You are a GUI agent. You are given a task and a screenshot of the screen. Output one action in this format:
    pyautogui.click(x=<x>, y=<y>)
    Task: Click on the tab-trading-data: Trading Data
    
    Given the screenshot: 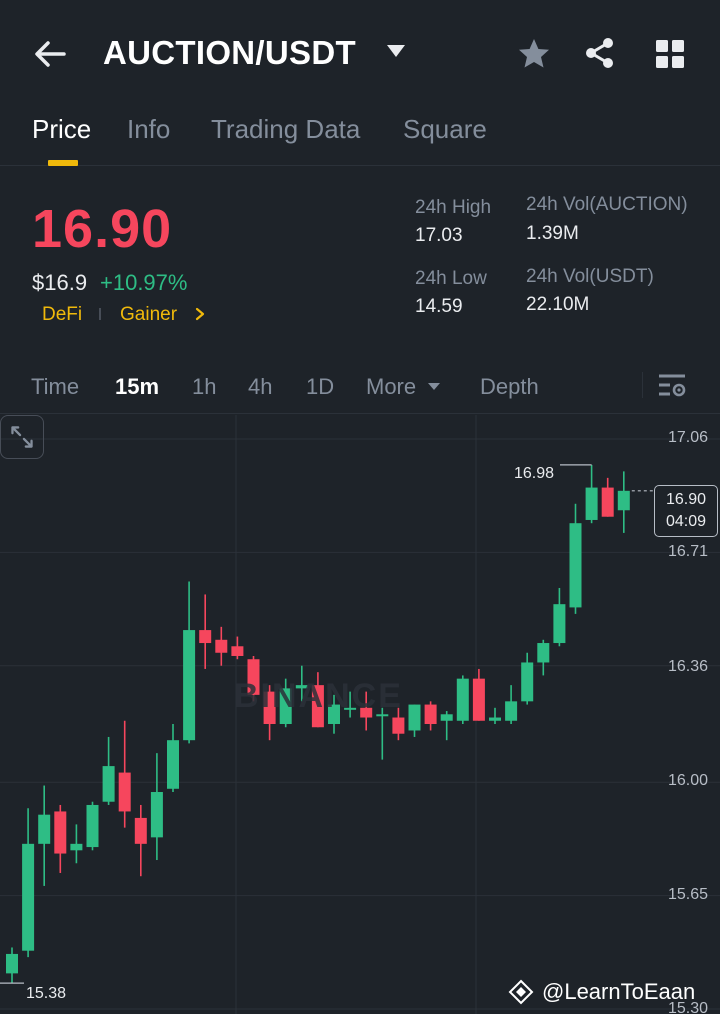 What is the action you would take?
    pyautogui.click(x=286, y=129)
    